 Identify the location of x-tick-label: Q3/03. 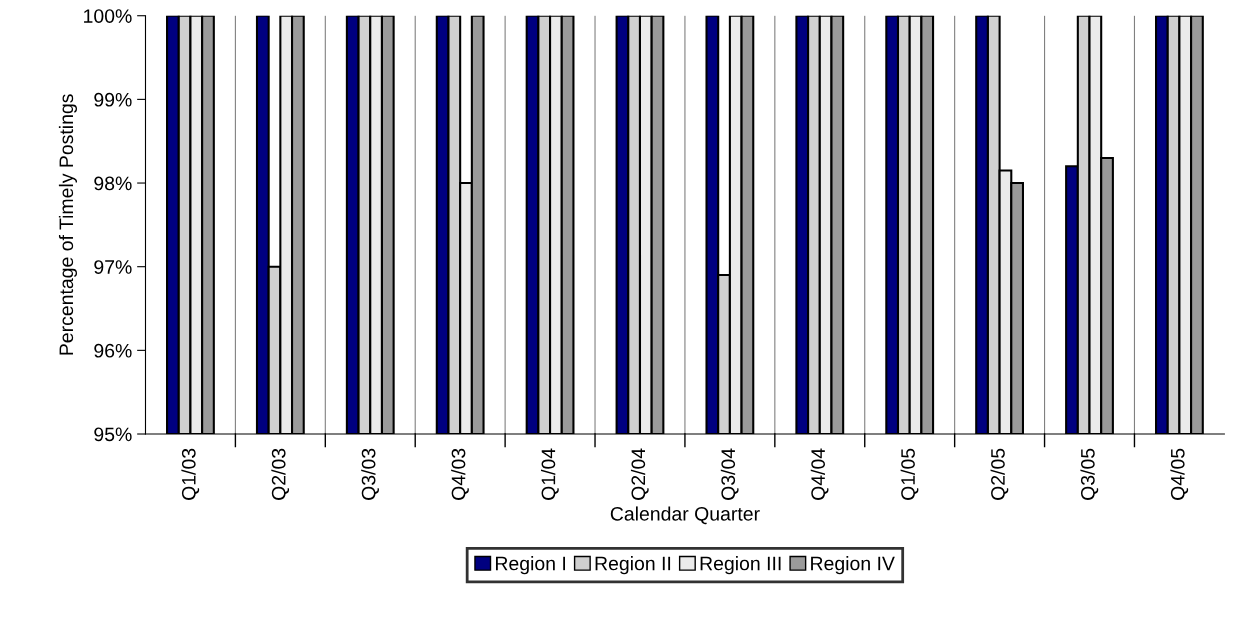
(370, 474).